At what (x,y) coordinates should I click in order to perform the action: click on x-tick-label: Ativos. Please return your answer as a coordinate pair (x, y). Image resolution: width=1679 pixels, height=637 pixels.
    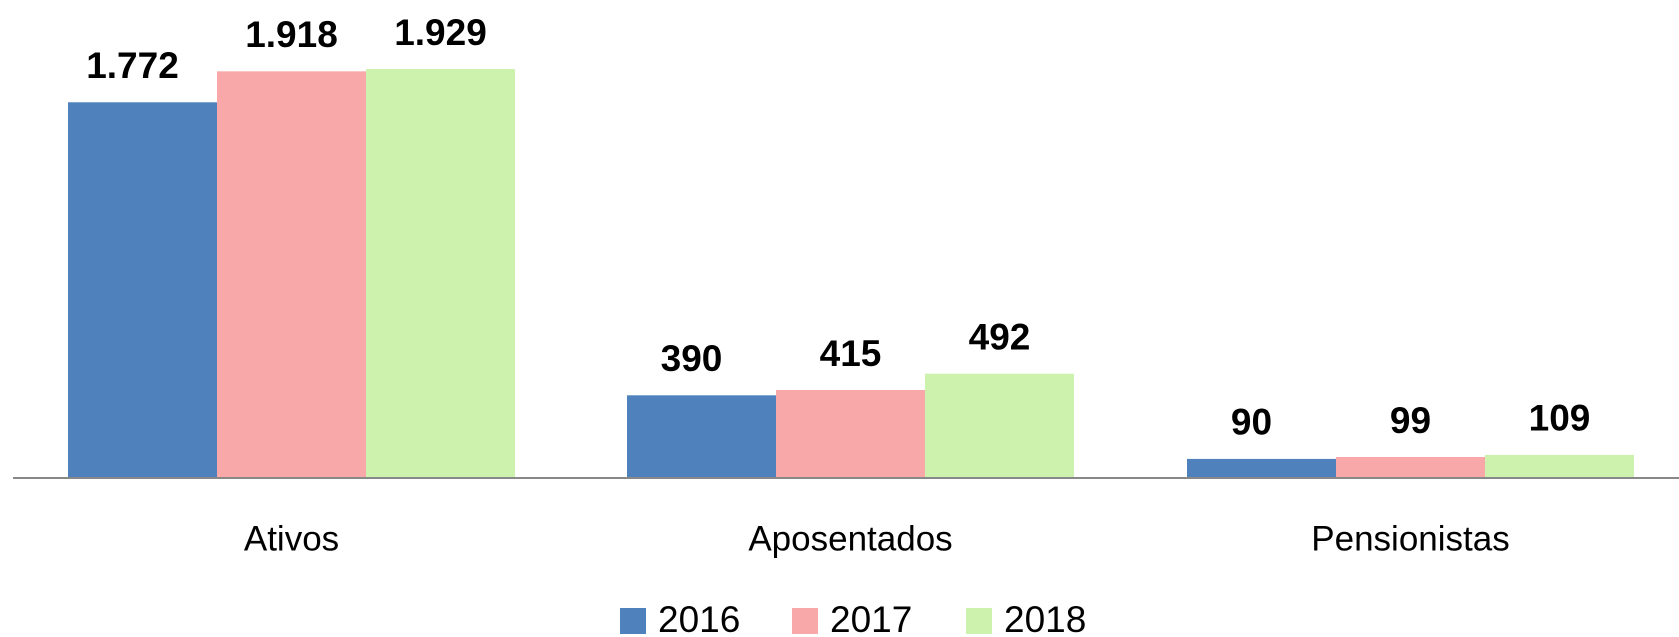
    Looking at the image, I should click on (291, 538).